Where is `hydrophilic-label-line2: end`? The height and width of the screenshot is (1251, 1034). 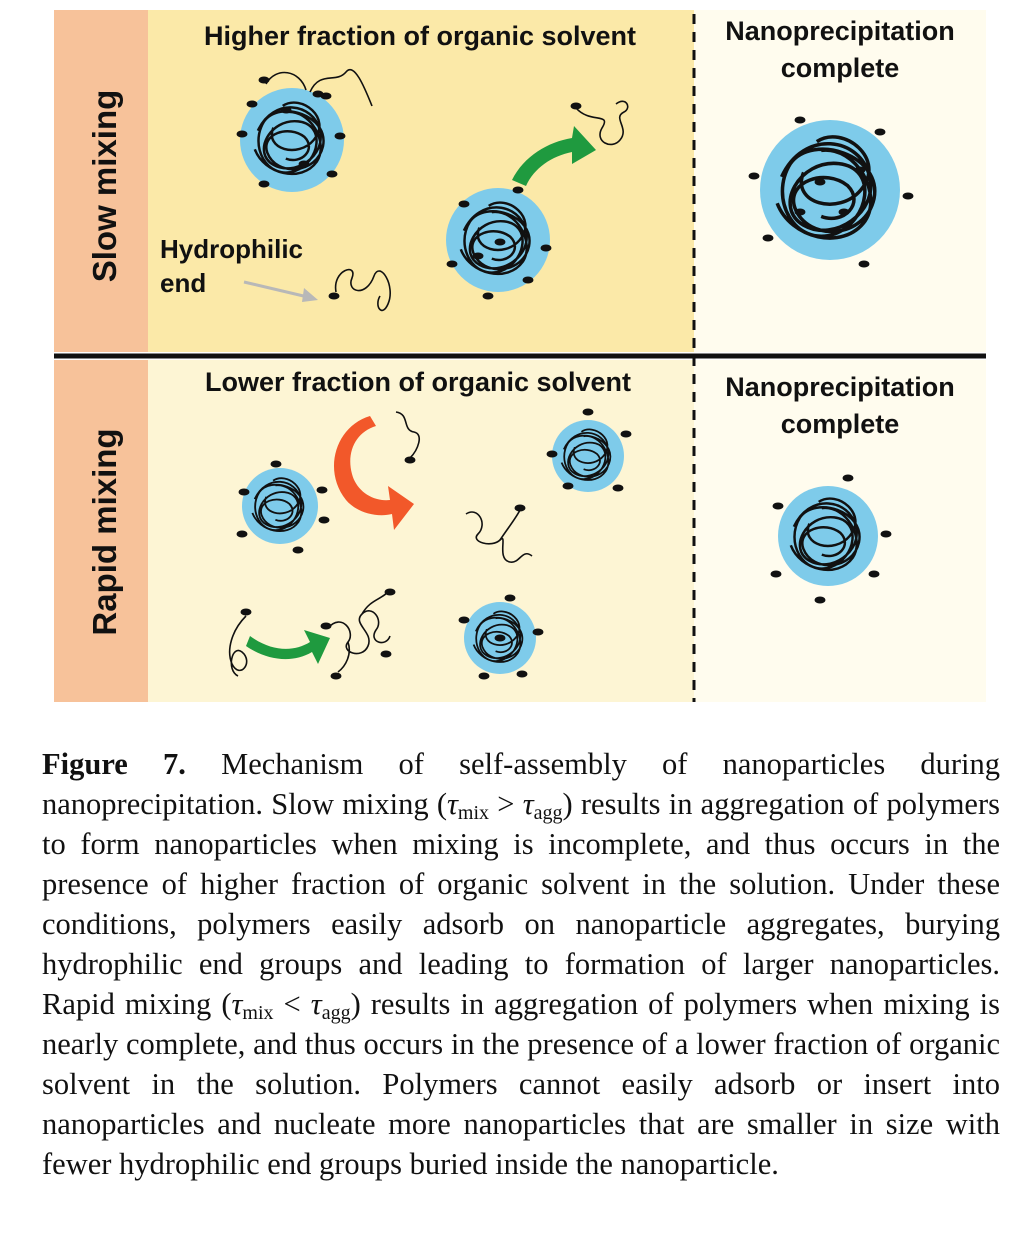
hydrophilic-label-line2: end is located at coordinates (183, 283).